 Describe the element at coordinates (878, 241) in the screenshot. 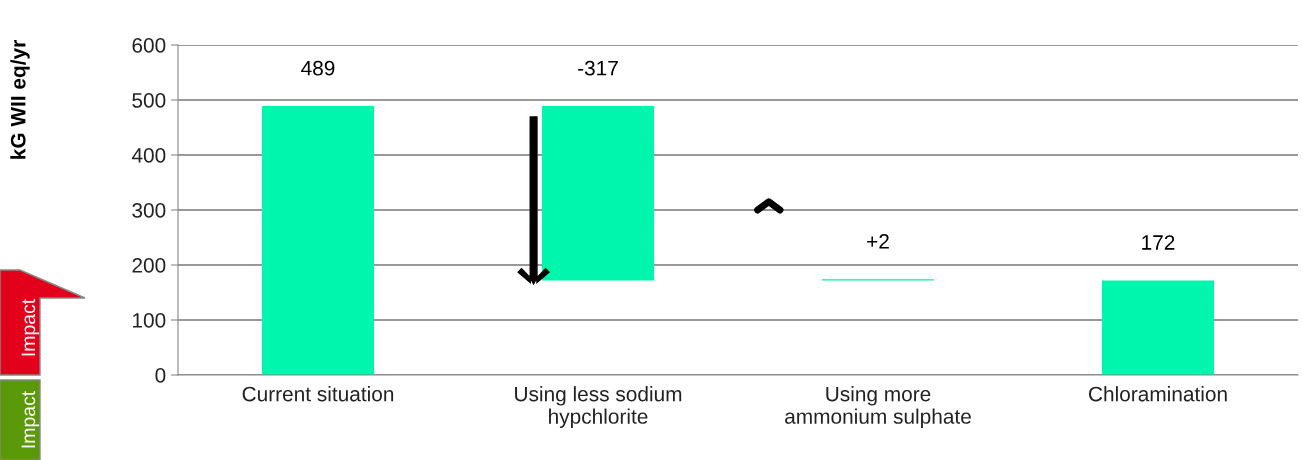

I see `data-label: +2` at that location.